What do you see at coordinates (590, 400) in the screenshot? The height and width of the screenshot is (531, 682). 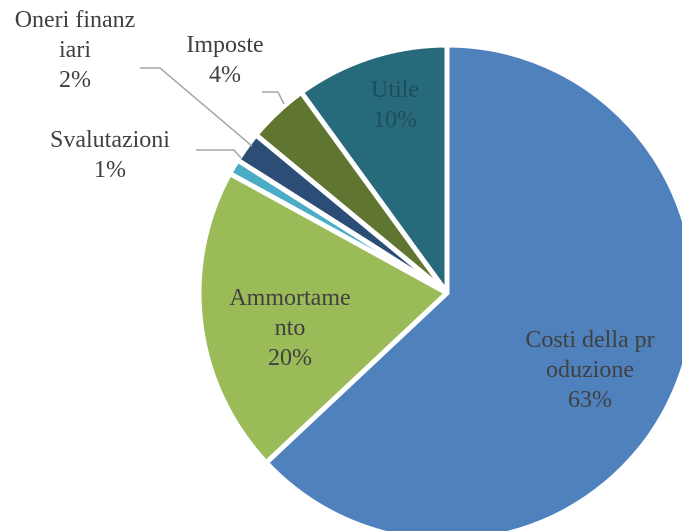 I see `value-label: 63%` at bounding box center [590, 400].